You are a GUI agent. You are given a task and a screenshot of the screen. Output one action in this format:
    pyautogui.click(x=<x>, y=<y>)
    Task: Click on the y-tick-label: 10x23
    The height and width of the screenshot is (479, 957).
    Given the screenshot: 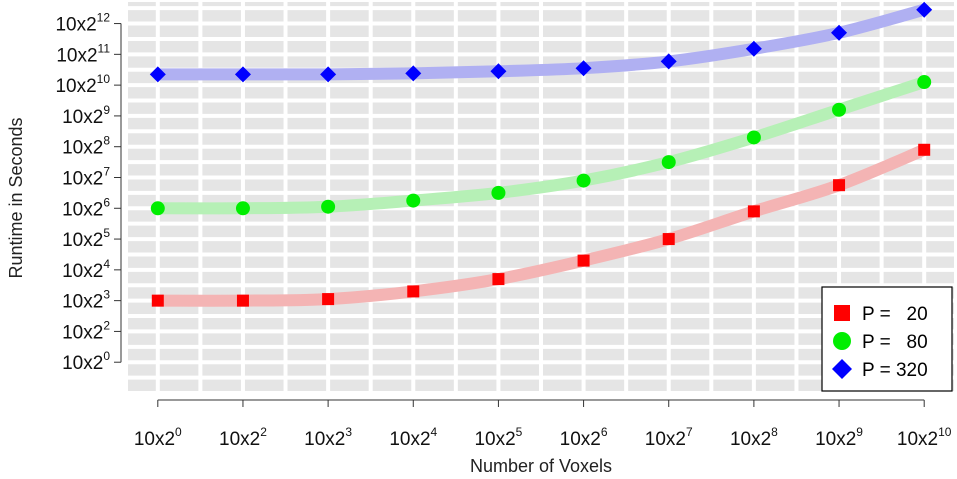 What is the action you would take?
    pyautogui.click(x=86, y=300)
    